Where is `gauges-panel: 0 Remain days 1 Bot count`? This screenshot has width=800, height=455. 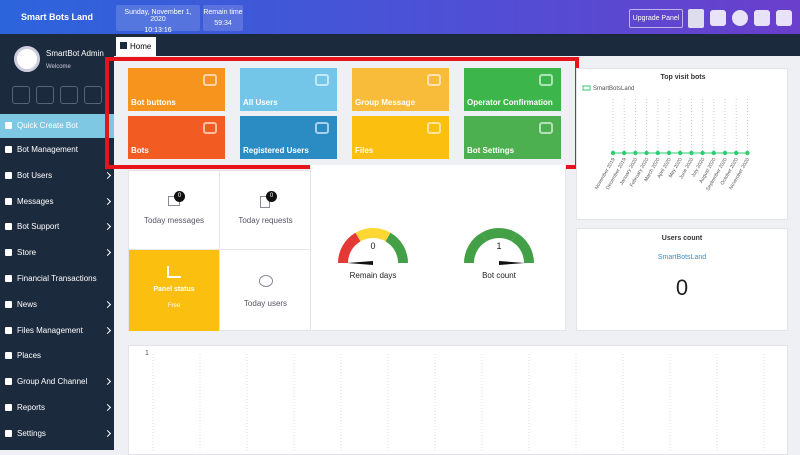
gauges-panel: 0 Remain days 1 Bot count is located at coordinates (438, 248).